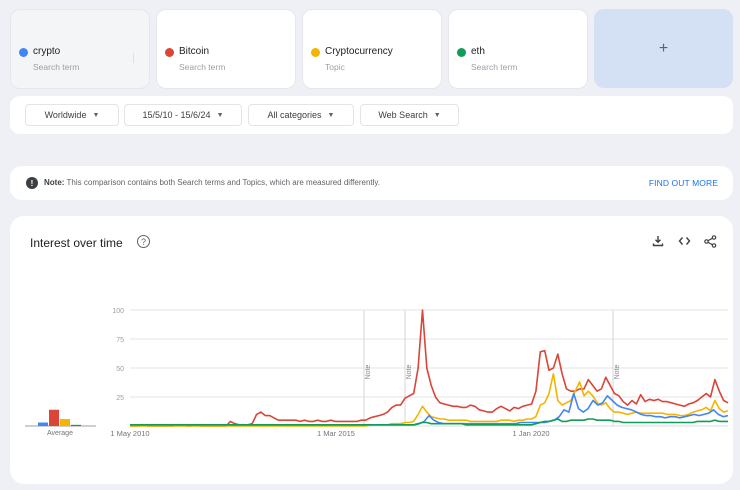 The width and height of the screenshot is (740, 490). What do you see at coordinates (47, 51) in the screenshot?
I see `term-name: crypto` at bounding box center [47, 51].